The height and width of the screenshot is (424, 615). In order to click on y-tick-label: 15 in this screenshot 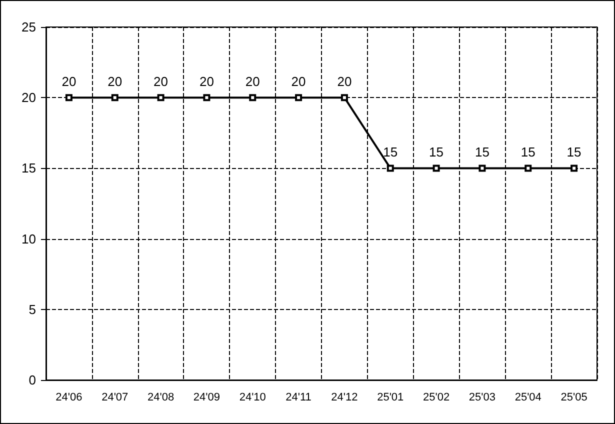, I will do `click(29, 168)`.